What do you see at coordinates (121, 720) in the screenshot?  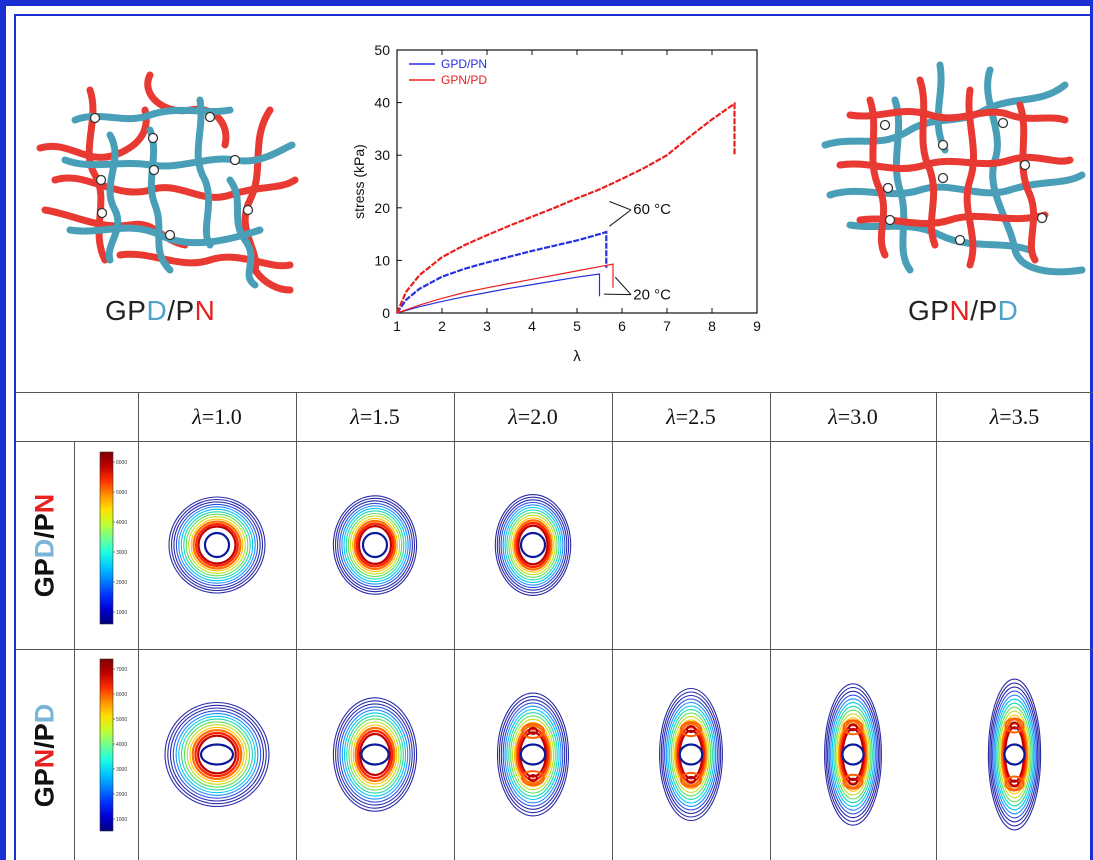 I see `colorbar-tick-label: 5000` at bounding box center [121, 720].